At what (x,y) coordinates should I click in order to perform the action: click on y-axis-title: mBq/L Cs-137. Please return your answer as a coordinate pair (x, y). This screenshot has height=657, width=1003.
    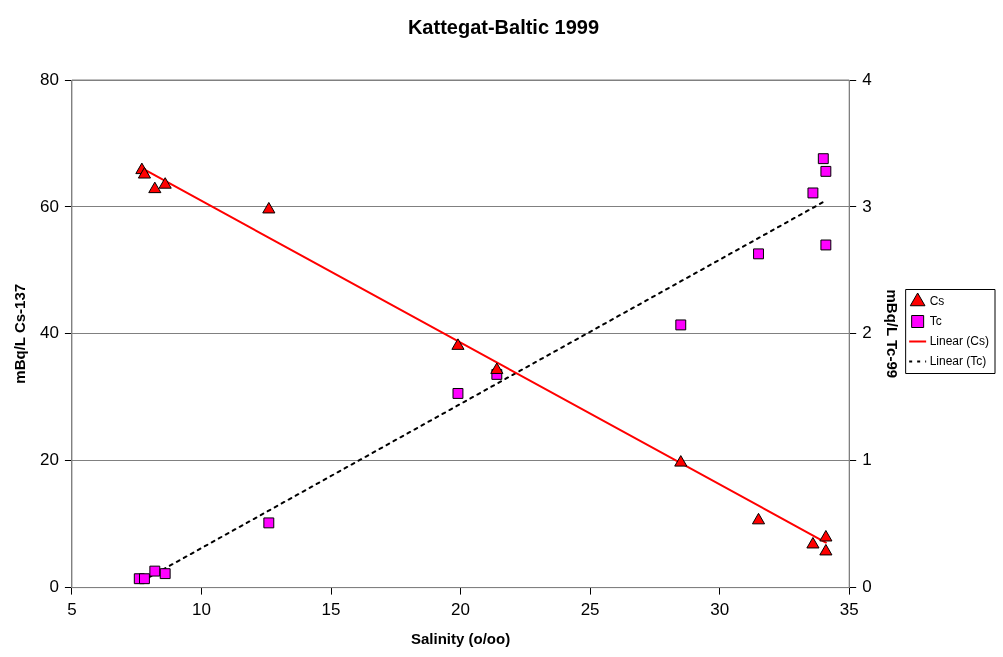
    Looking at the image, I should click on (20, 333).